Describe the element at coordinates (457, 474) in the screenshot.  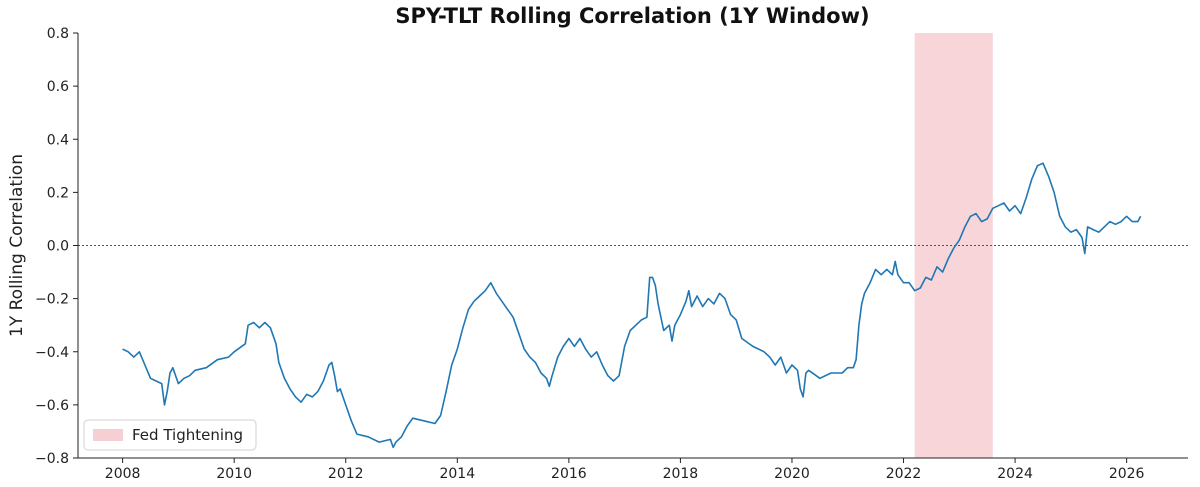
I see `x-tick-label: 2014` at that location.